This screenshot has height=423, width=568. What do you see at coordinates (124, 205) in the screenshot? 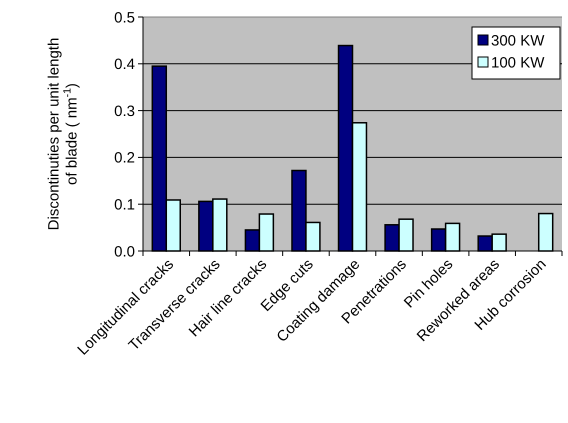
I see `y-tick-label: 0.1` at bounding box center [124, 205].